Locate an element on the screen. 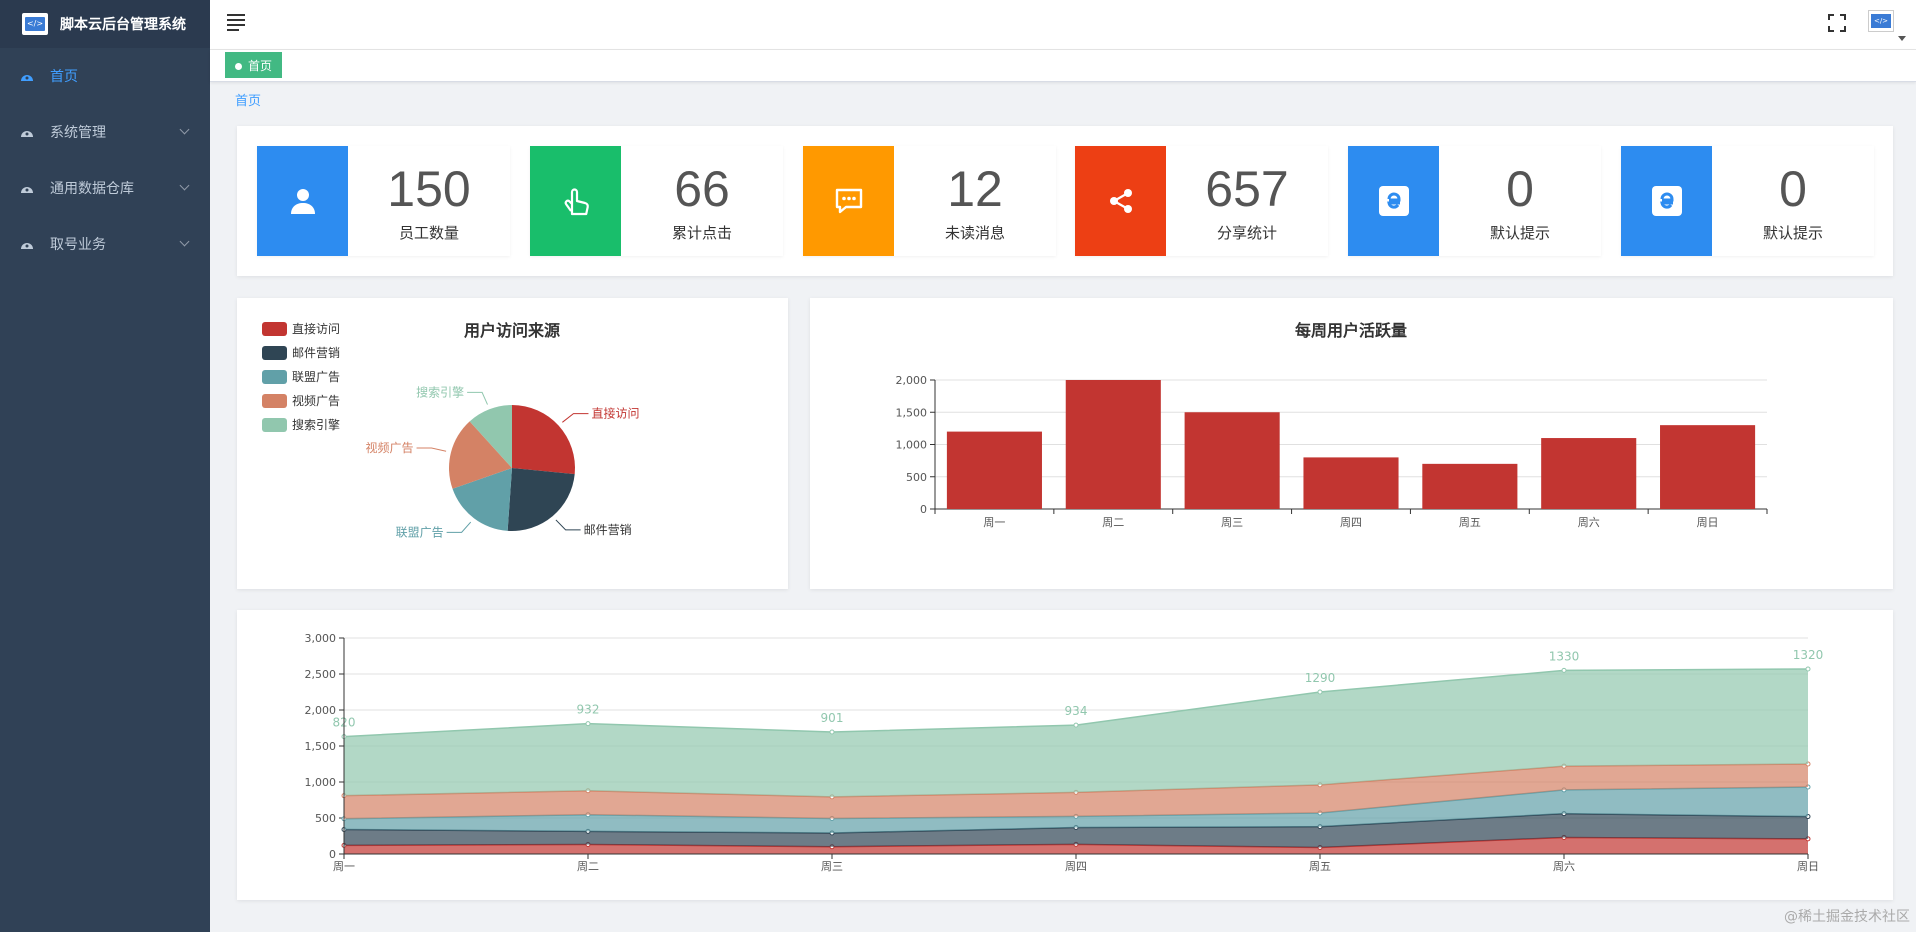  data-label: 1320 is located at coordinates (1808, 655).